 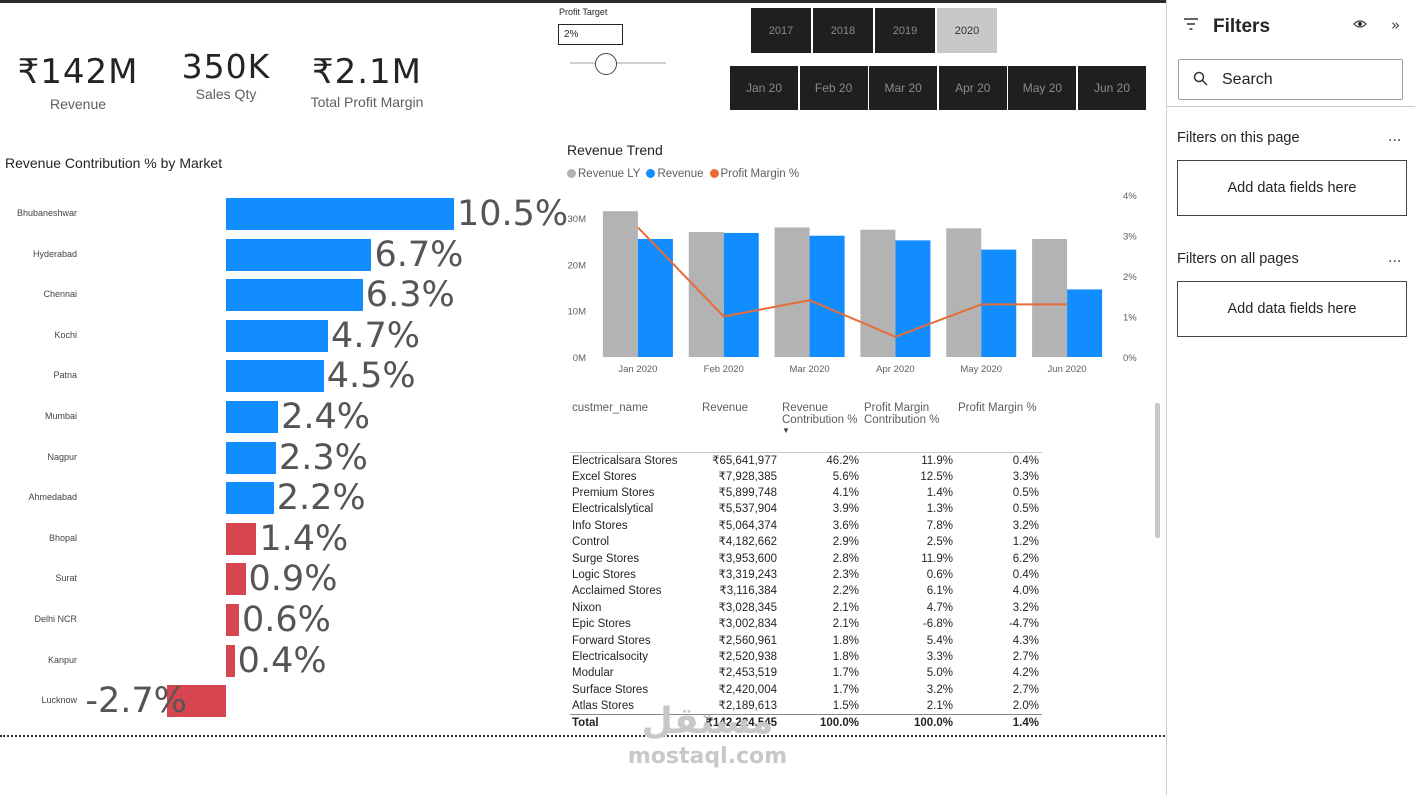 What do you see at coordinates (806, 575) in the screenshot?
I see `table-row: Logic Stores ₹3,319,243 2.3% 0.6% 0.4%` at bounding box center [806, 575].